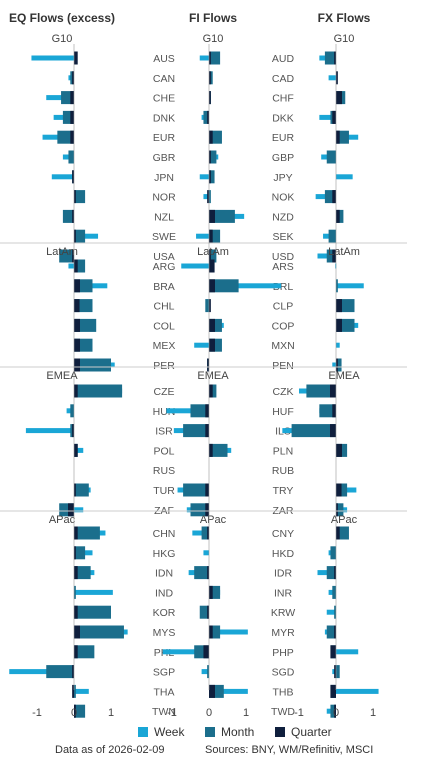  What do you see at coordinates (164, 118) in the screenshot?
I see `row-label-eq: DNK` at bounding box center [164, 118].